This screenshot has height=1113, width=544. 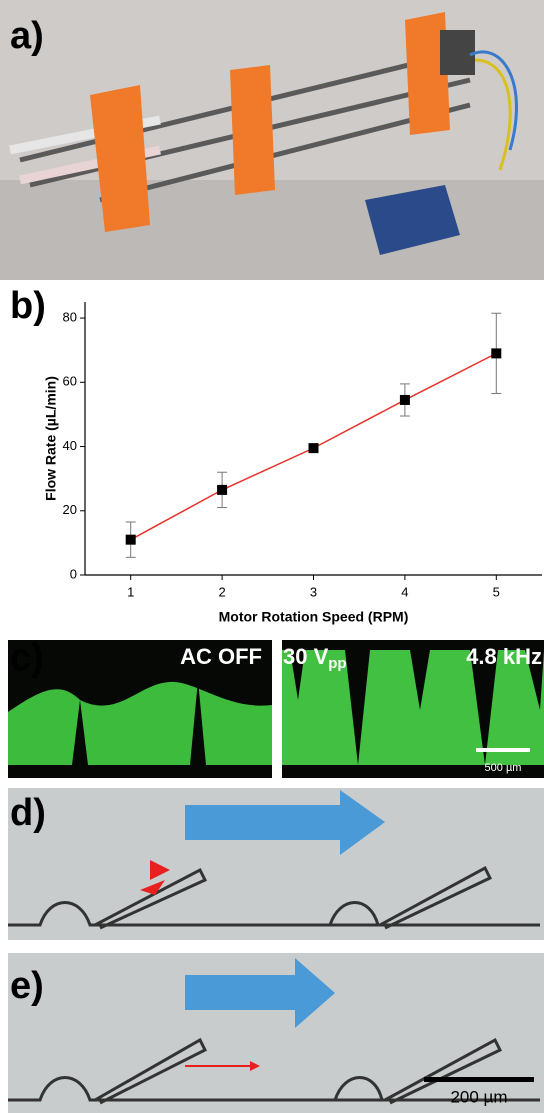 What do you see at coordinates (504, 656) in the screenshot?
I see `overlay-text: 4.8 kHz` at bounding box center [504, 656].